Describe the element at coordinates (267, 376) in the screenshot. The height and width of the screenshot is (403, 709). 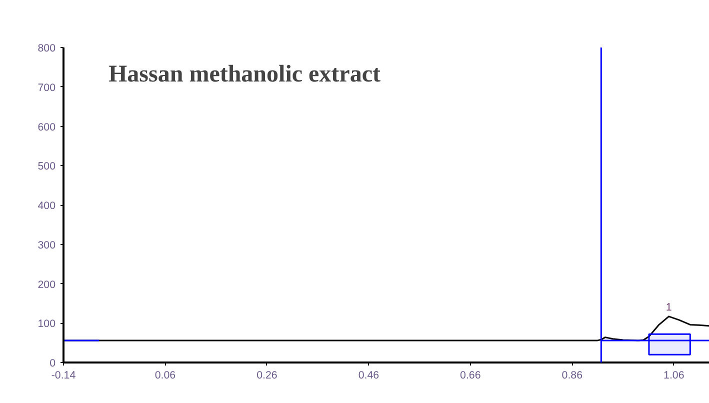
I see `x-tick-label: 0.26` at that location.